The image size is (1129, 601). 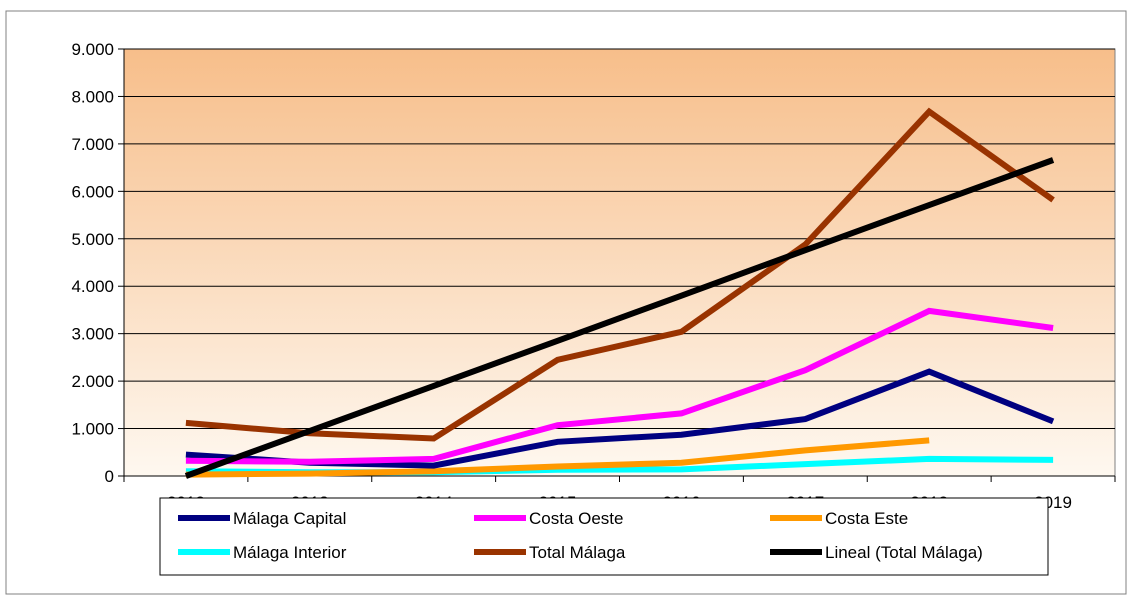 I want to click on legend-box, so click(x=604, y=536).